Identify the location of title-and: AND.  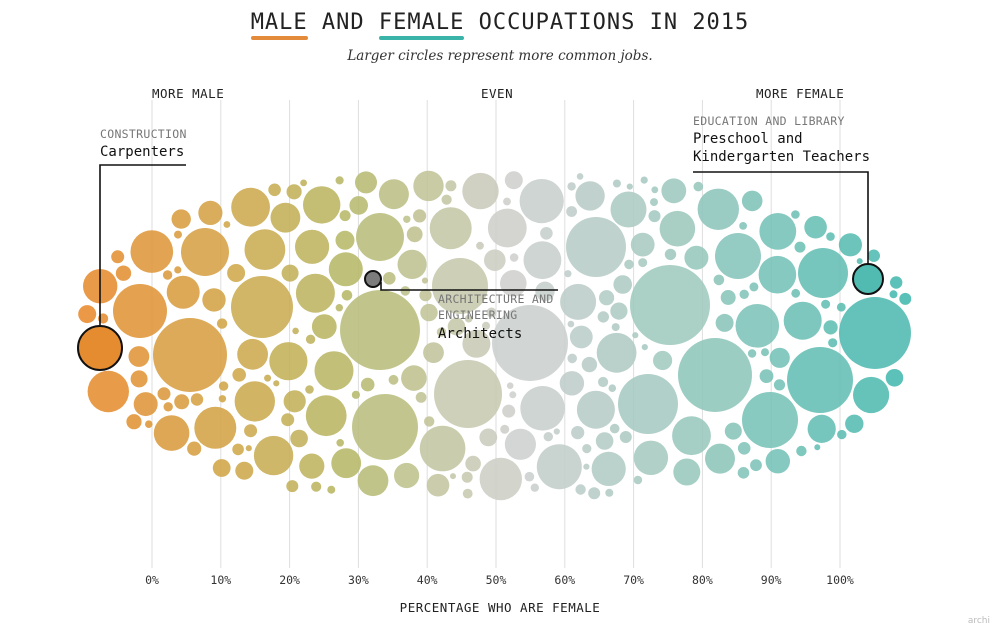
(343, 22).